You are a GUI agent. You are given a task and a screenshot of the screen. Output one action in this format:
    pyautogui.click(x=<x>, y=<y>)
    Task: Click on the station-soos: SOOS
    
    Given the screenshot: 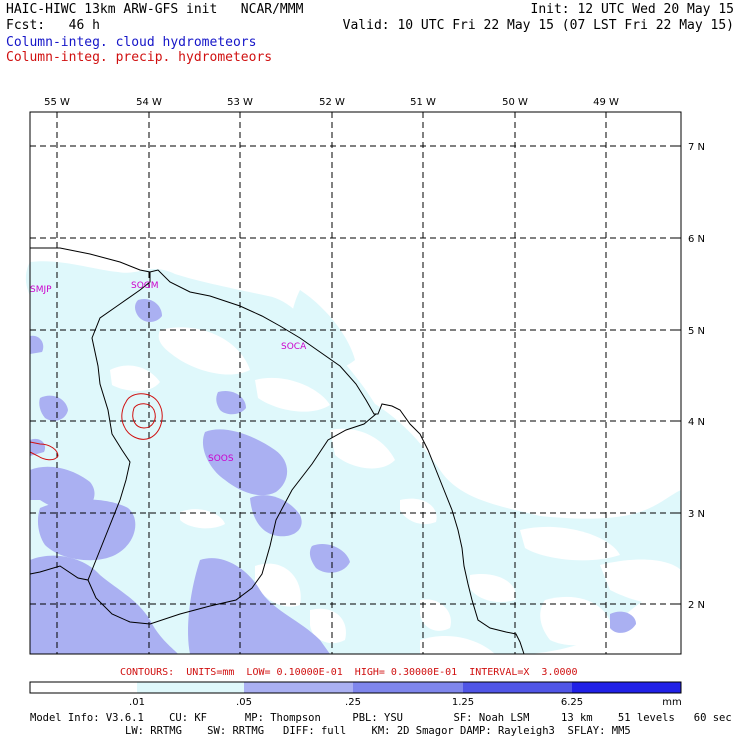 What is the action you would take?
    pyautogui.click(x=221, y=459)
    